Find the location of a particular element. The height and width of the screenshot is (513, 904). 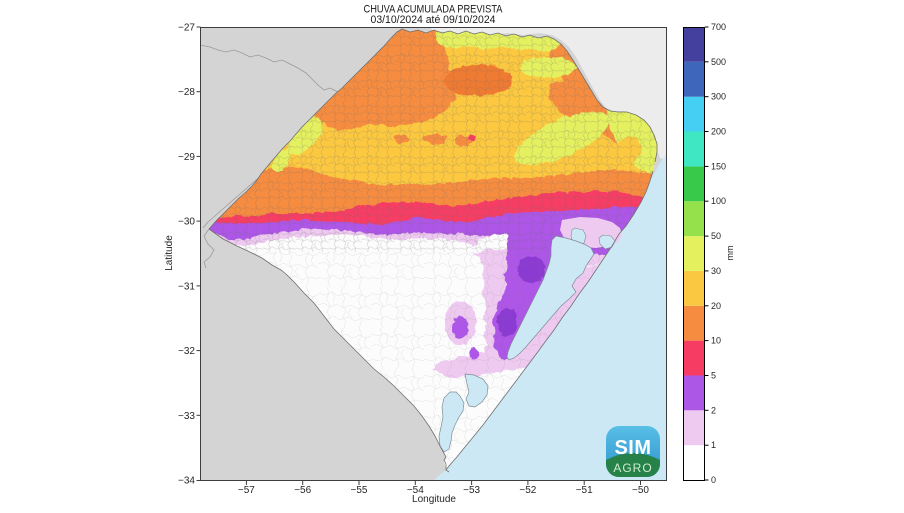

svg-text: 20 is located at coordinates (716, 306).